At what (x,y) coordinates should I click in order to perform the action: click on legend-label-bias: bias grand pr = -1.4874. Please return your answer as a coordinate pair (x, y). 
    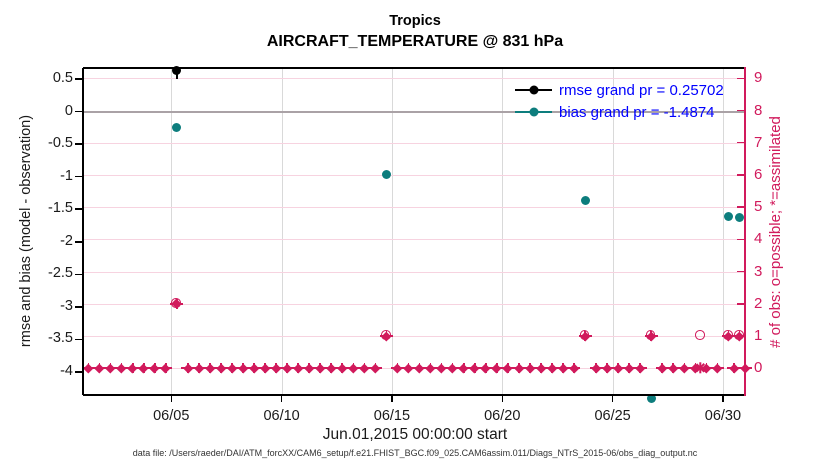
    Looking at the image, I should click on (637, 112).